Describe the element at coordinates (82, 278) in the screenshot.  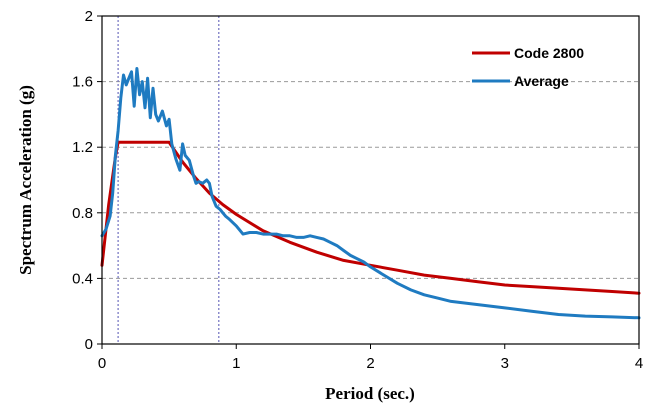
I see `y-tick-label: 0.4` at that location.